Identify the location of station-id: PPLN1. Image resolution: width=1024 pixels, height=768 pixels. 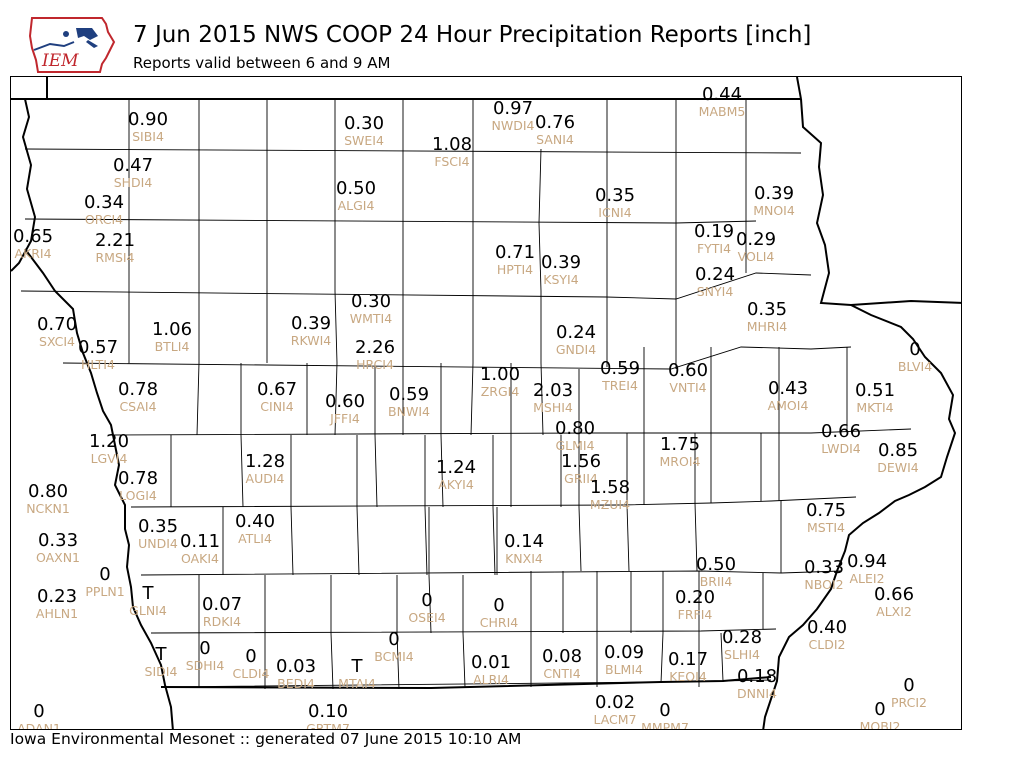
(105, 591).